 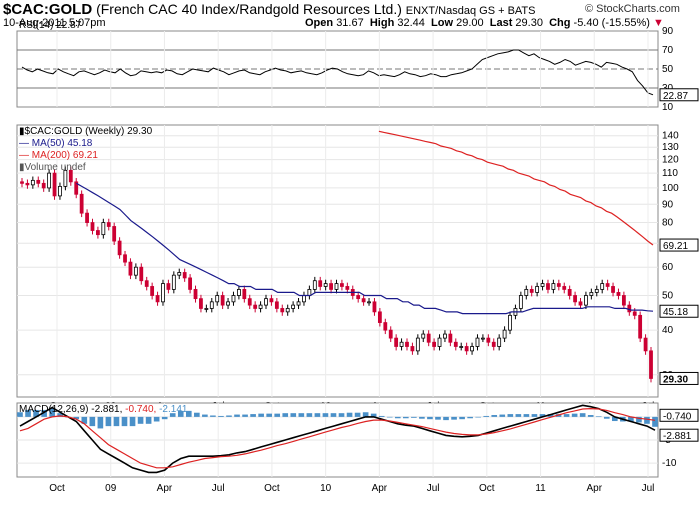 What do you see at coordinates (668, 69) in the screenshot?
I see `rsi-tick-label: 50` at bounding box center [668, 69].